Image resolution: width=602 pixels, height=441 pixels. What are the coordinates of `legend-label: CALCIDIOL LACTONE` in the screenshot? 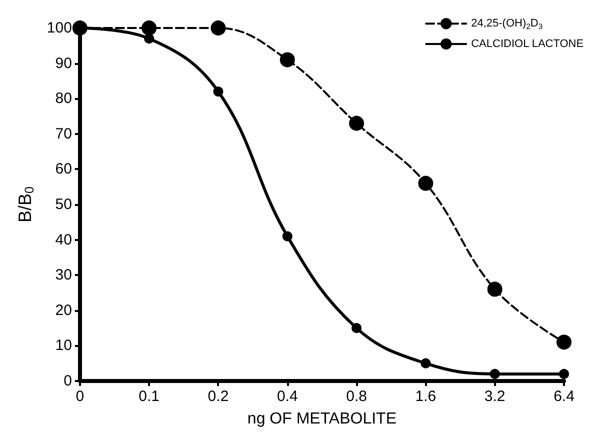 It's located at (527, 44).